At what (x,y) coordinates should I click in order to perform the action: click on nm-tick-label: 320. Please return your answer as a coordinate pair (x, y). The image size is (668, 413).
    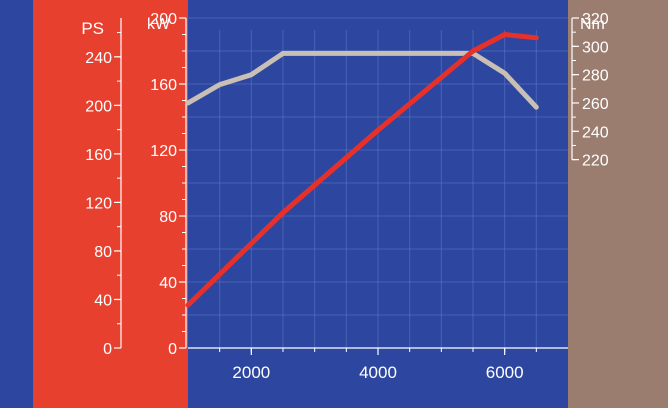
    Looking at the image, I should click on (595, 19).